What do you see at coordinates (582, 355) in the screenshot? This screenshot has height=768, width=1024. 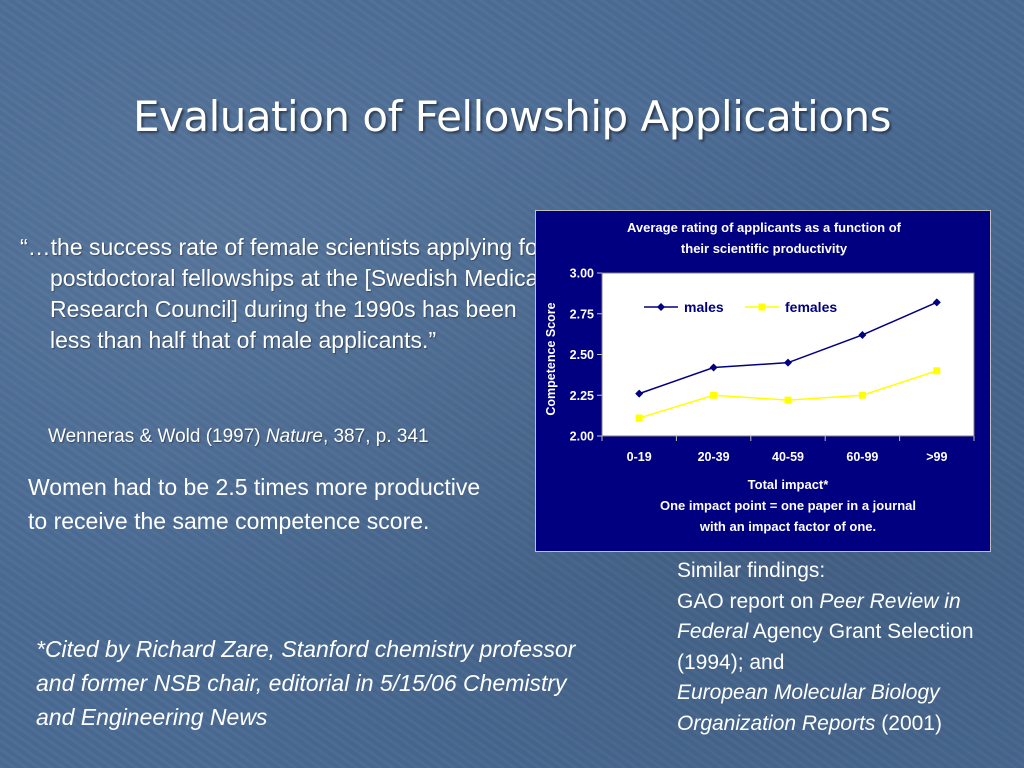 I see `y-tick-label: 2.50` at bounding box center [582, 355].